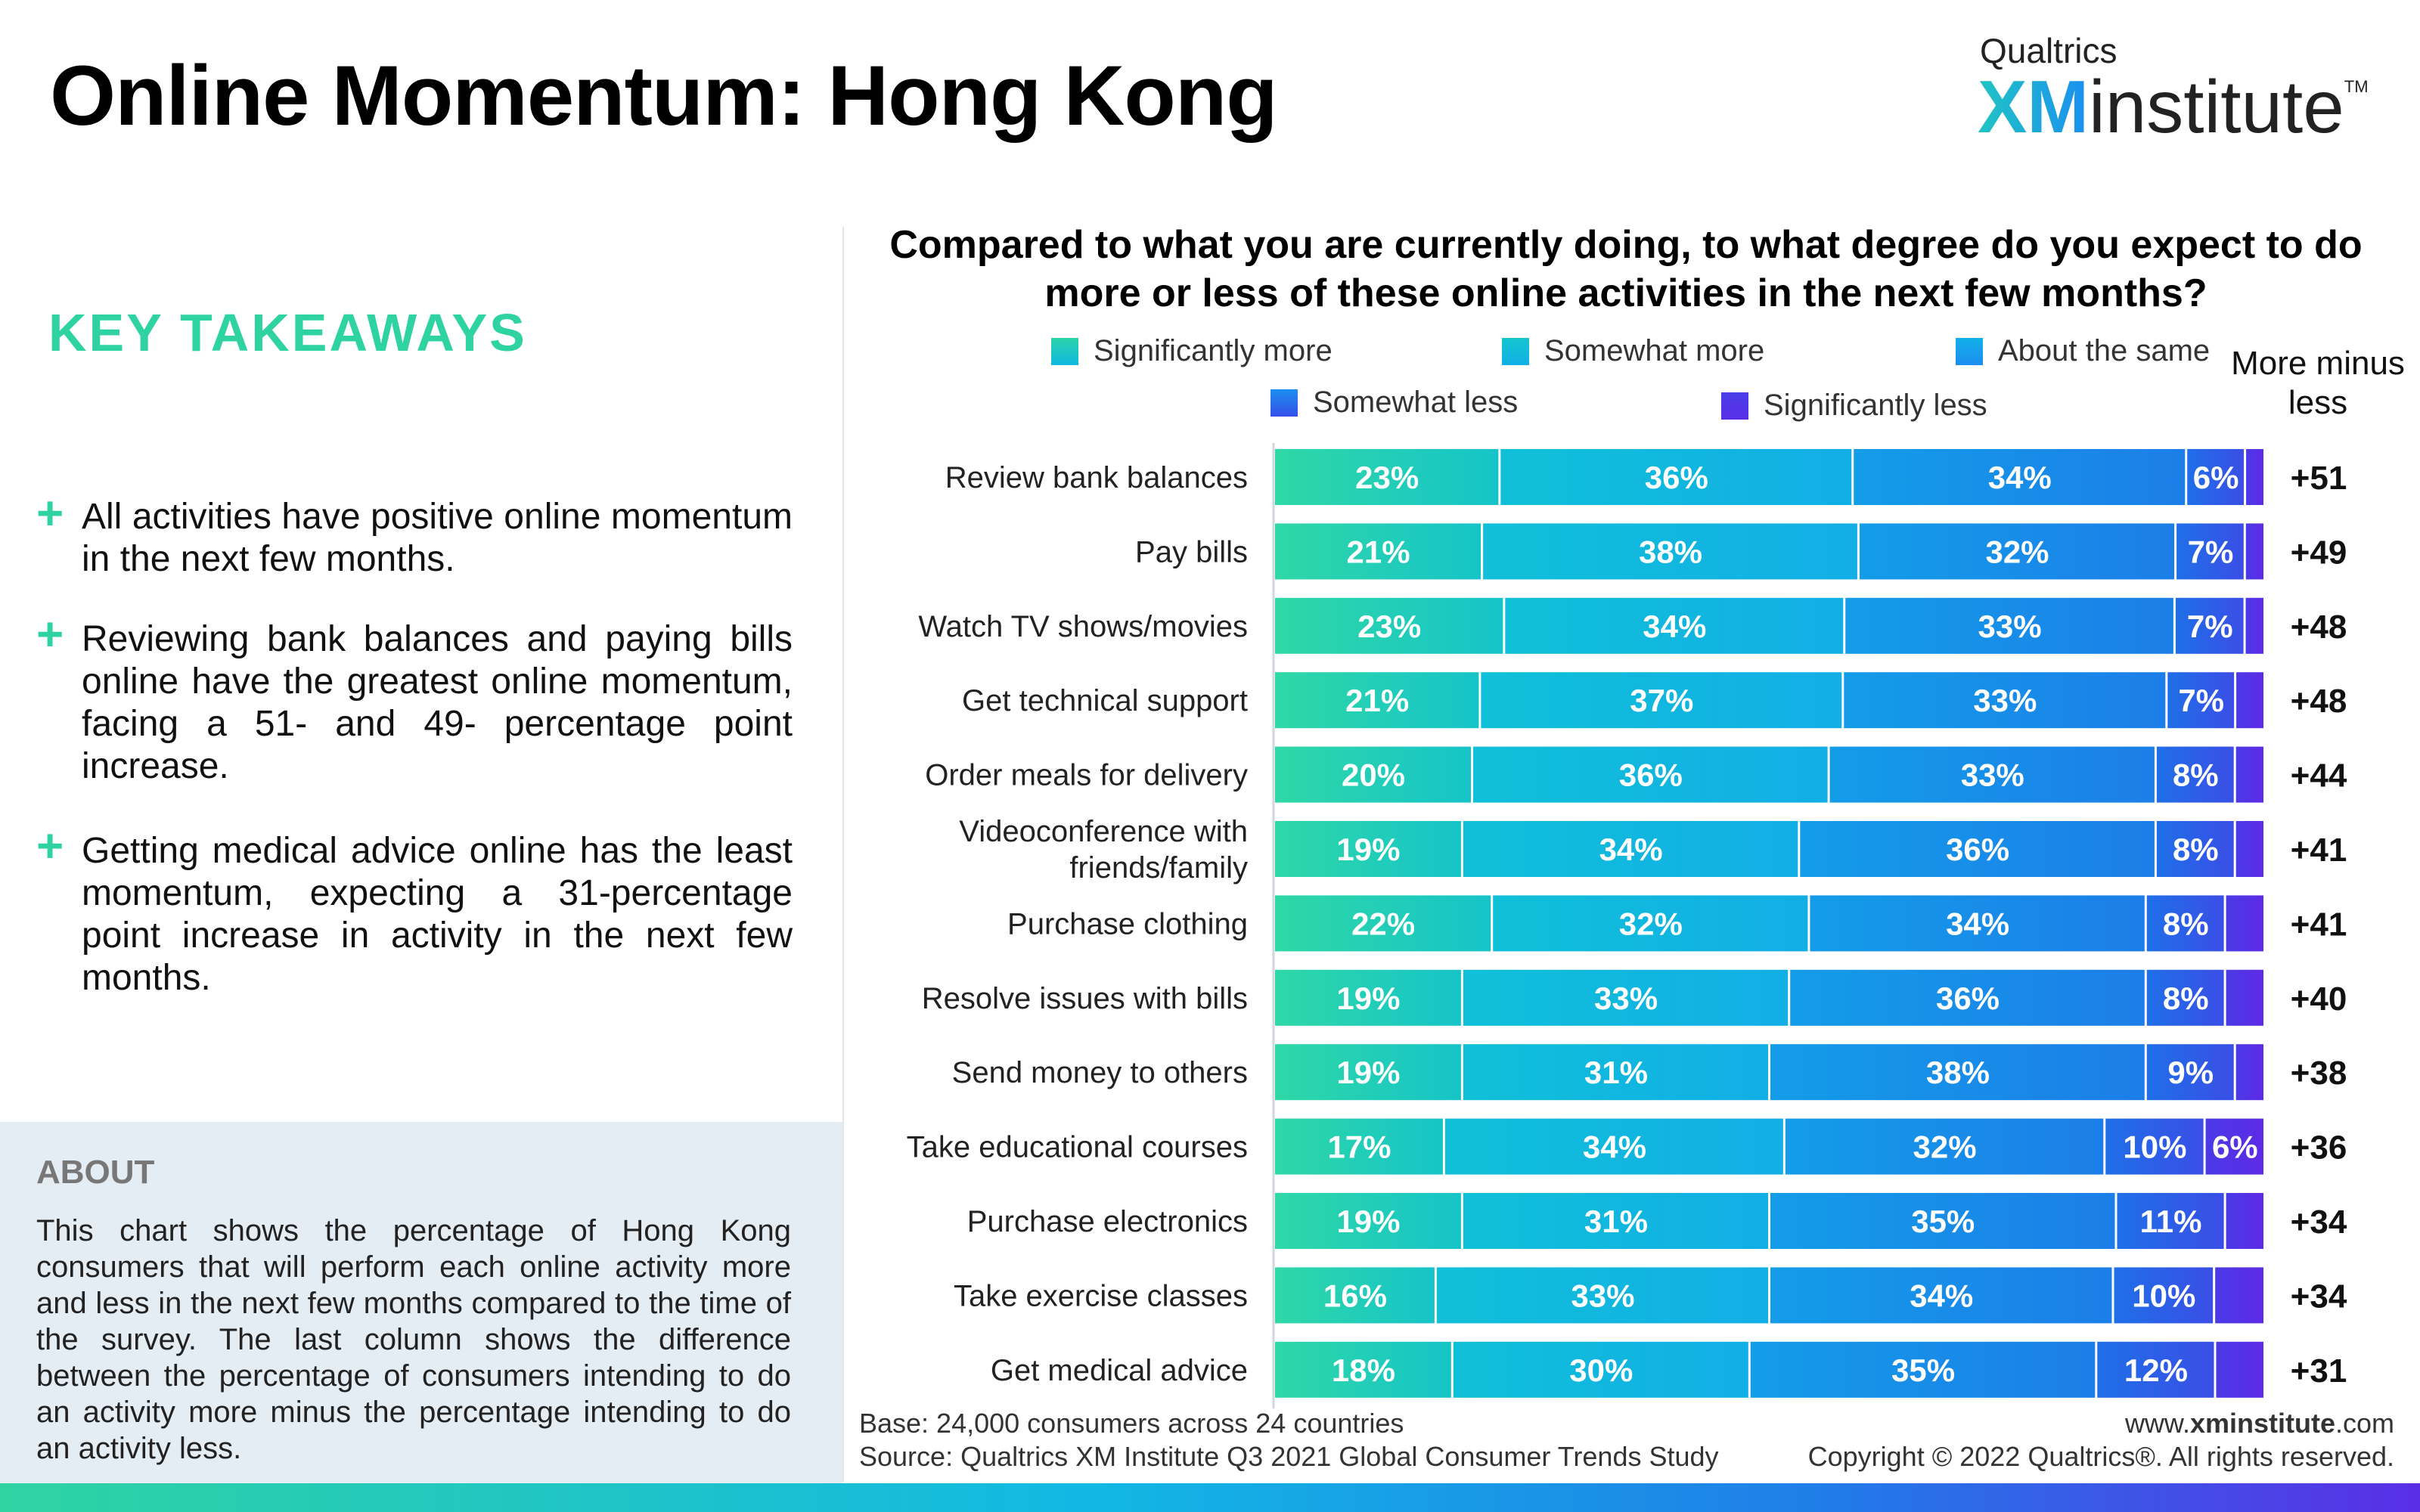  What do you see at coordinates (2319, 628) in the screenshot?
I see `more-minus-less-value: +48` at bounding box center [2319, 628].